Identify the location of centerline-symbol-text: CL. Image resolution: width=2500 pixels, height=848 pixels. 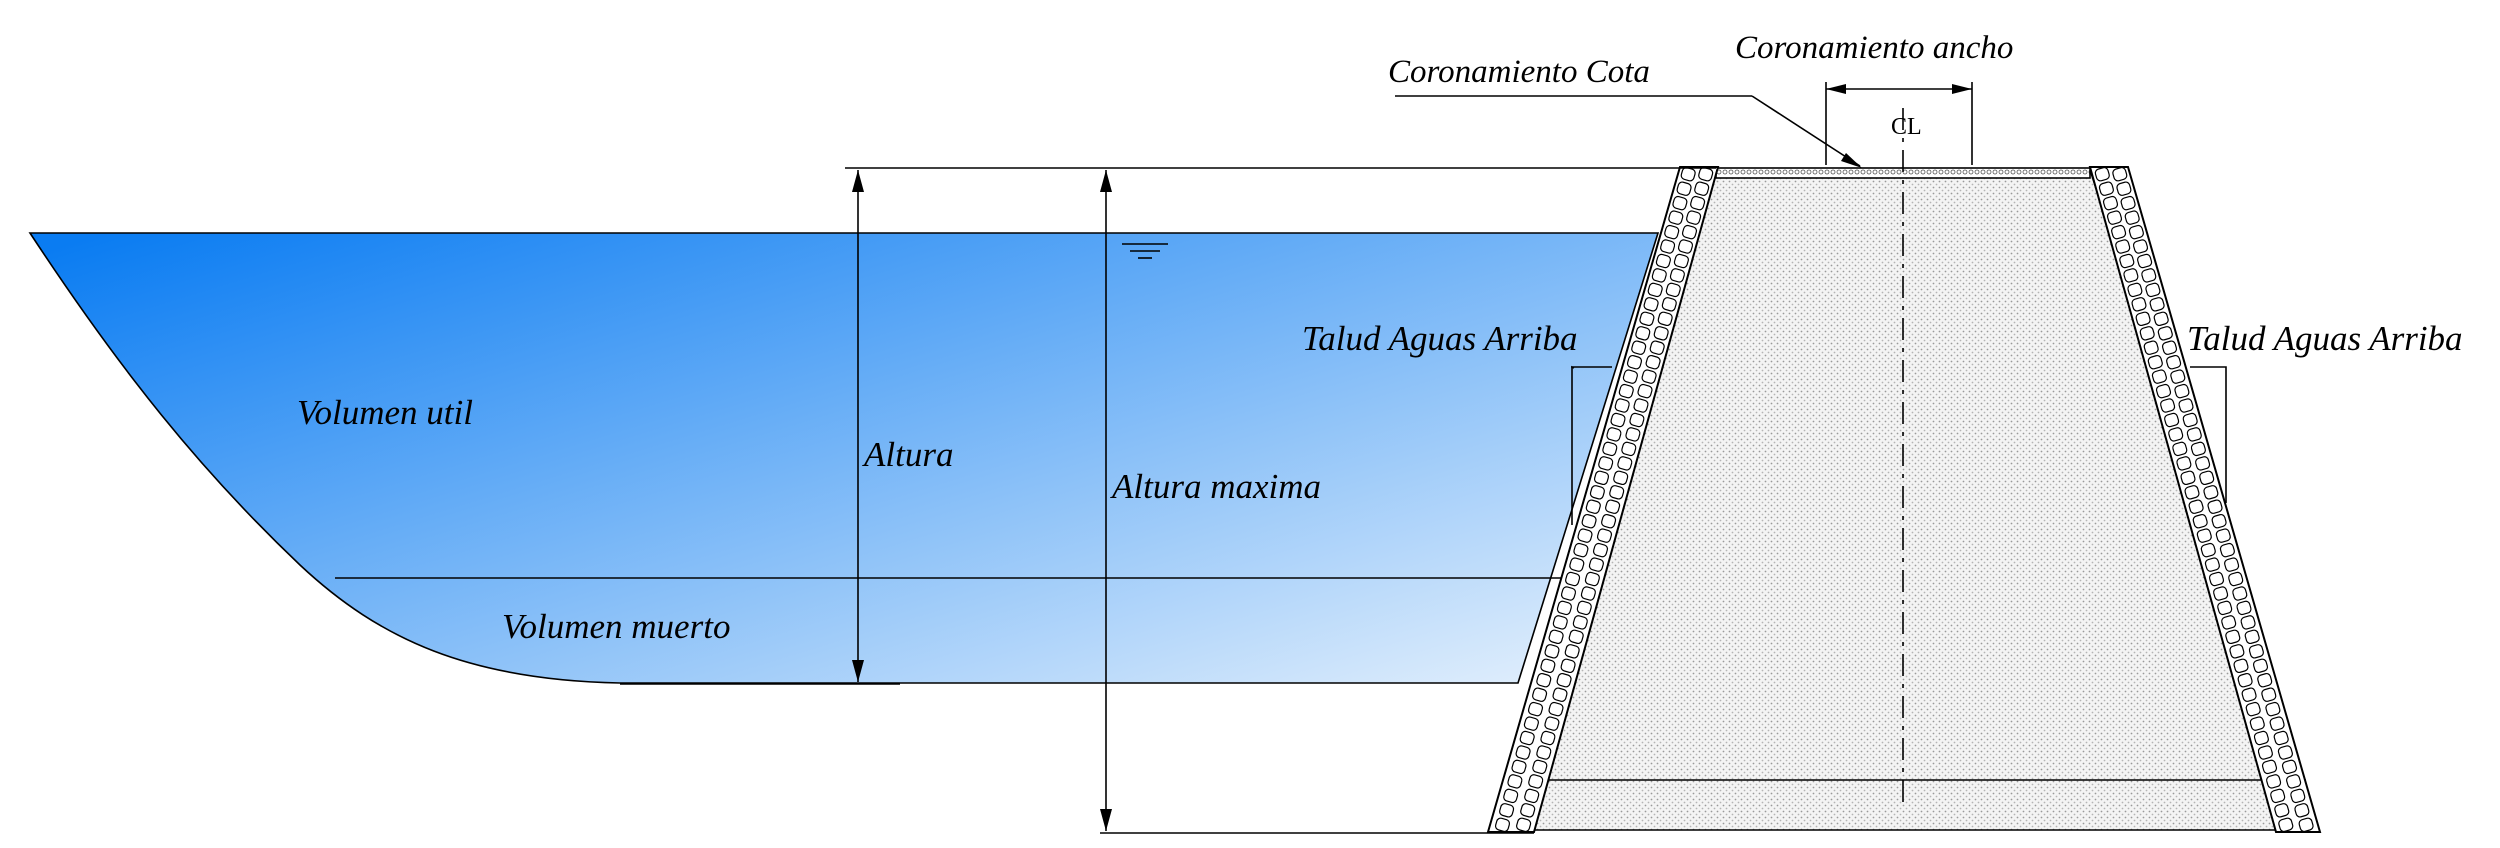
(1906, 127).